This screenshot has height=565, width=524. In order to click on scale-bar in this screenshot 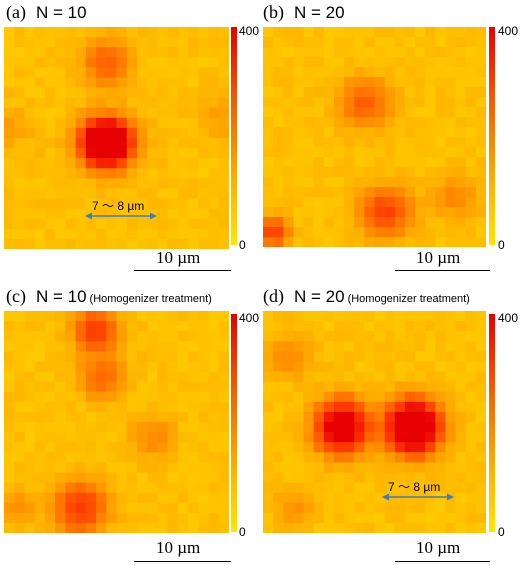, I will do `click(182, 562)`.